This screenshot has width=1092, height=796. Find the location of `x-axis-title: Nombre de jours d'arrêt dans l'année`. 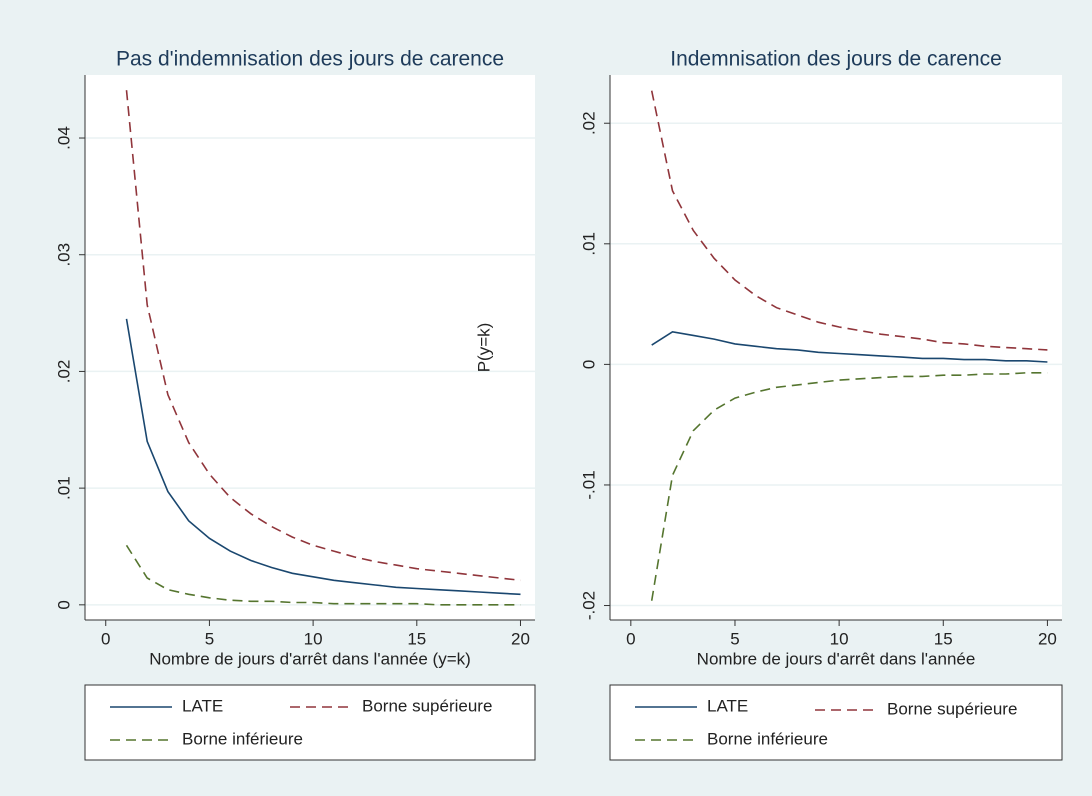

x-axis-title: Nombre de jours d'arrêt dans l'année is located at coordinates (836, 658).